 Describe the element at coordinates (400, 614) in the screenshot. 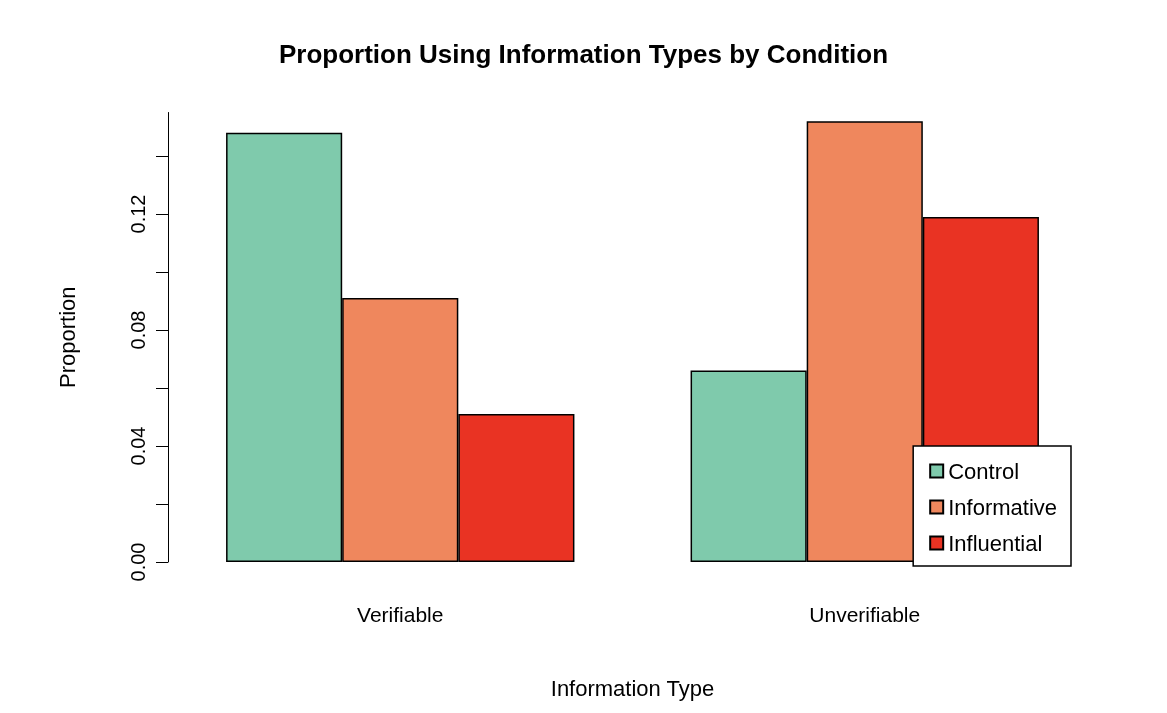

I see `x-tick-label: Verifiable` at that location.